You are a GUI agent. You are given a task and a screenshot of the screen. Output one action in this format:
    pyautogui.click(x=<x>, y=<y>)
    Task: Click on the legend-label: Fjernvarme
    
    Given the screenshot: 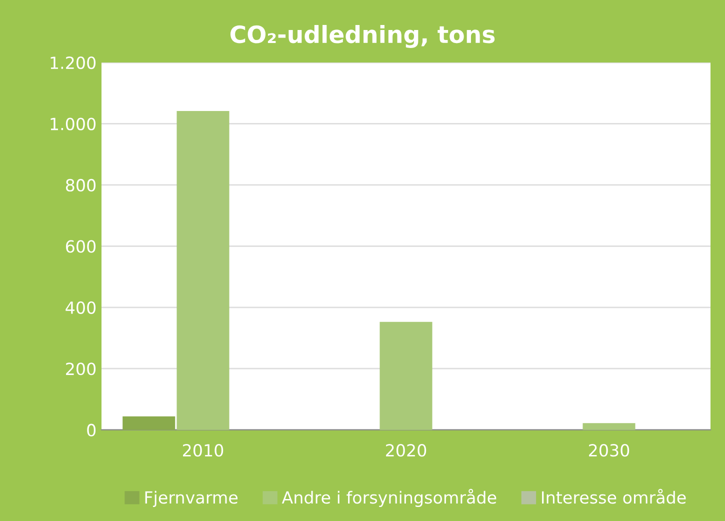 What is the action you would take?
    pyautogui.click(x=191, y=498)
    